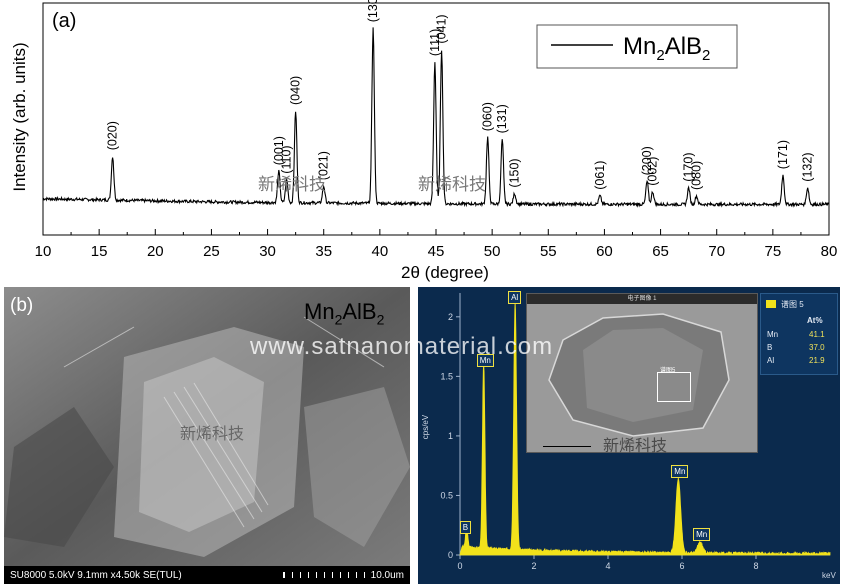 Image resolution: width=843 pixels, height=588 pixels. Describe the element at coordinates (647, 160) in the screenshot. I see `xrd-peak-label: (200)` at that location.